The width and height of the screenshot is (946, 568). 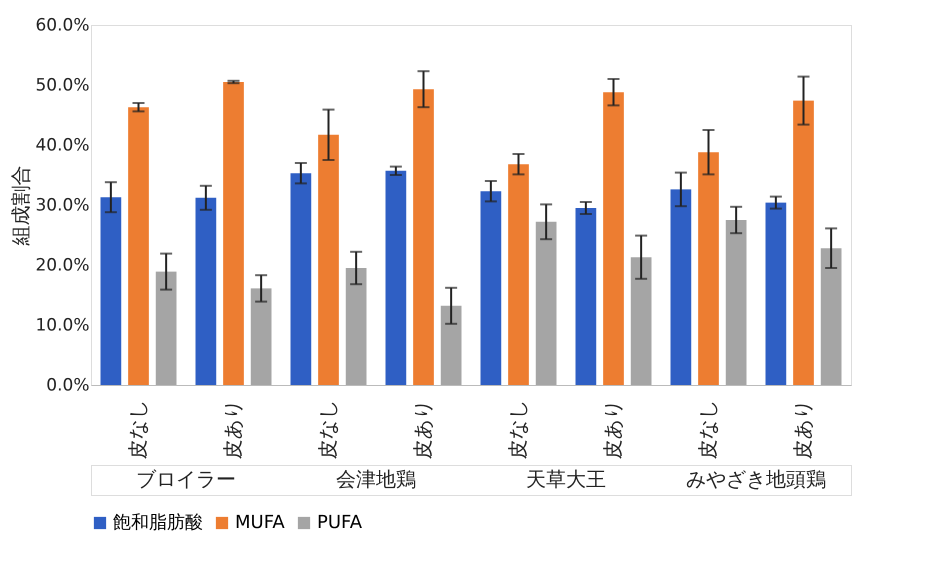 I want to click on y-tick-label: 20.0%, so click(x=62, y=266).